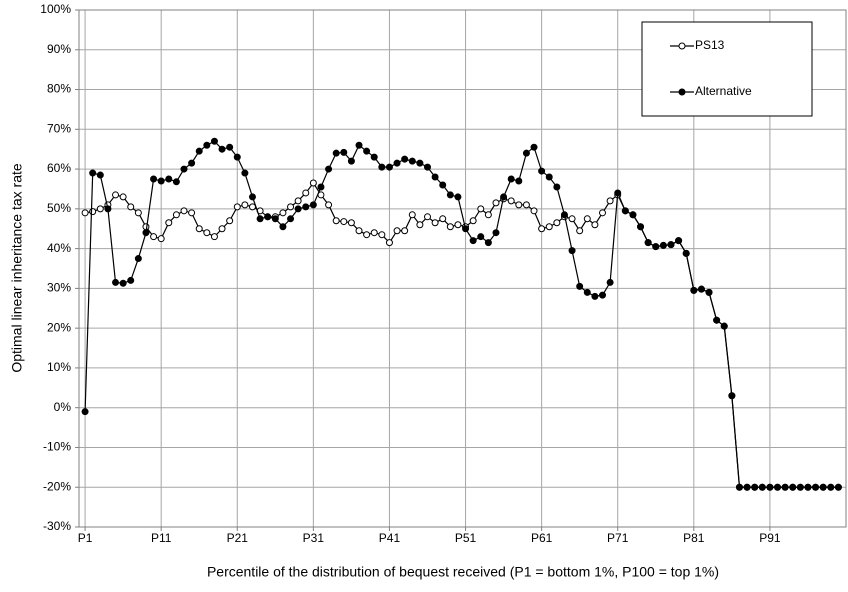  Describe the element at coordinates (314, 538) in the screenshot. I see `x-tick-label: P31` at that location.